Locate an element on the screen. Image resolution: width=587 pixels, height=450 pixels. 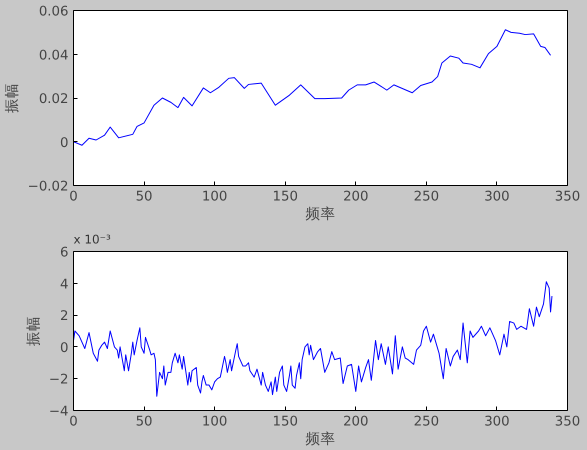
y-tick-label: −0.02 is located at coordinates (48, 187).